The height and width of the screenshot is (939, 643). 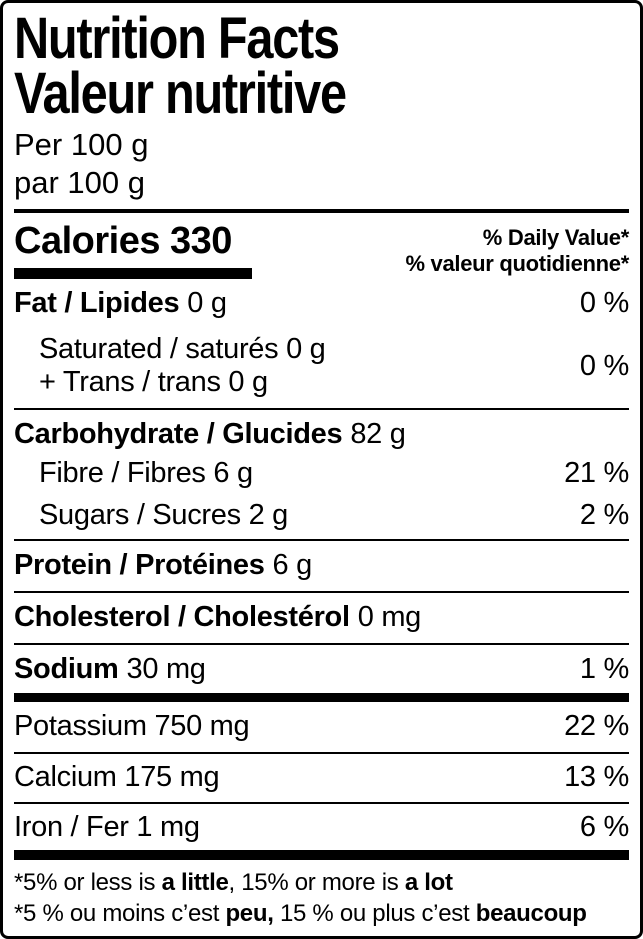 I want to click on row-fibre: Fibre / Fibres 6 g 21 %, so click(x=321, y=473).